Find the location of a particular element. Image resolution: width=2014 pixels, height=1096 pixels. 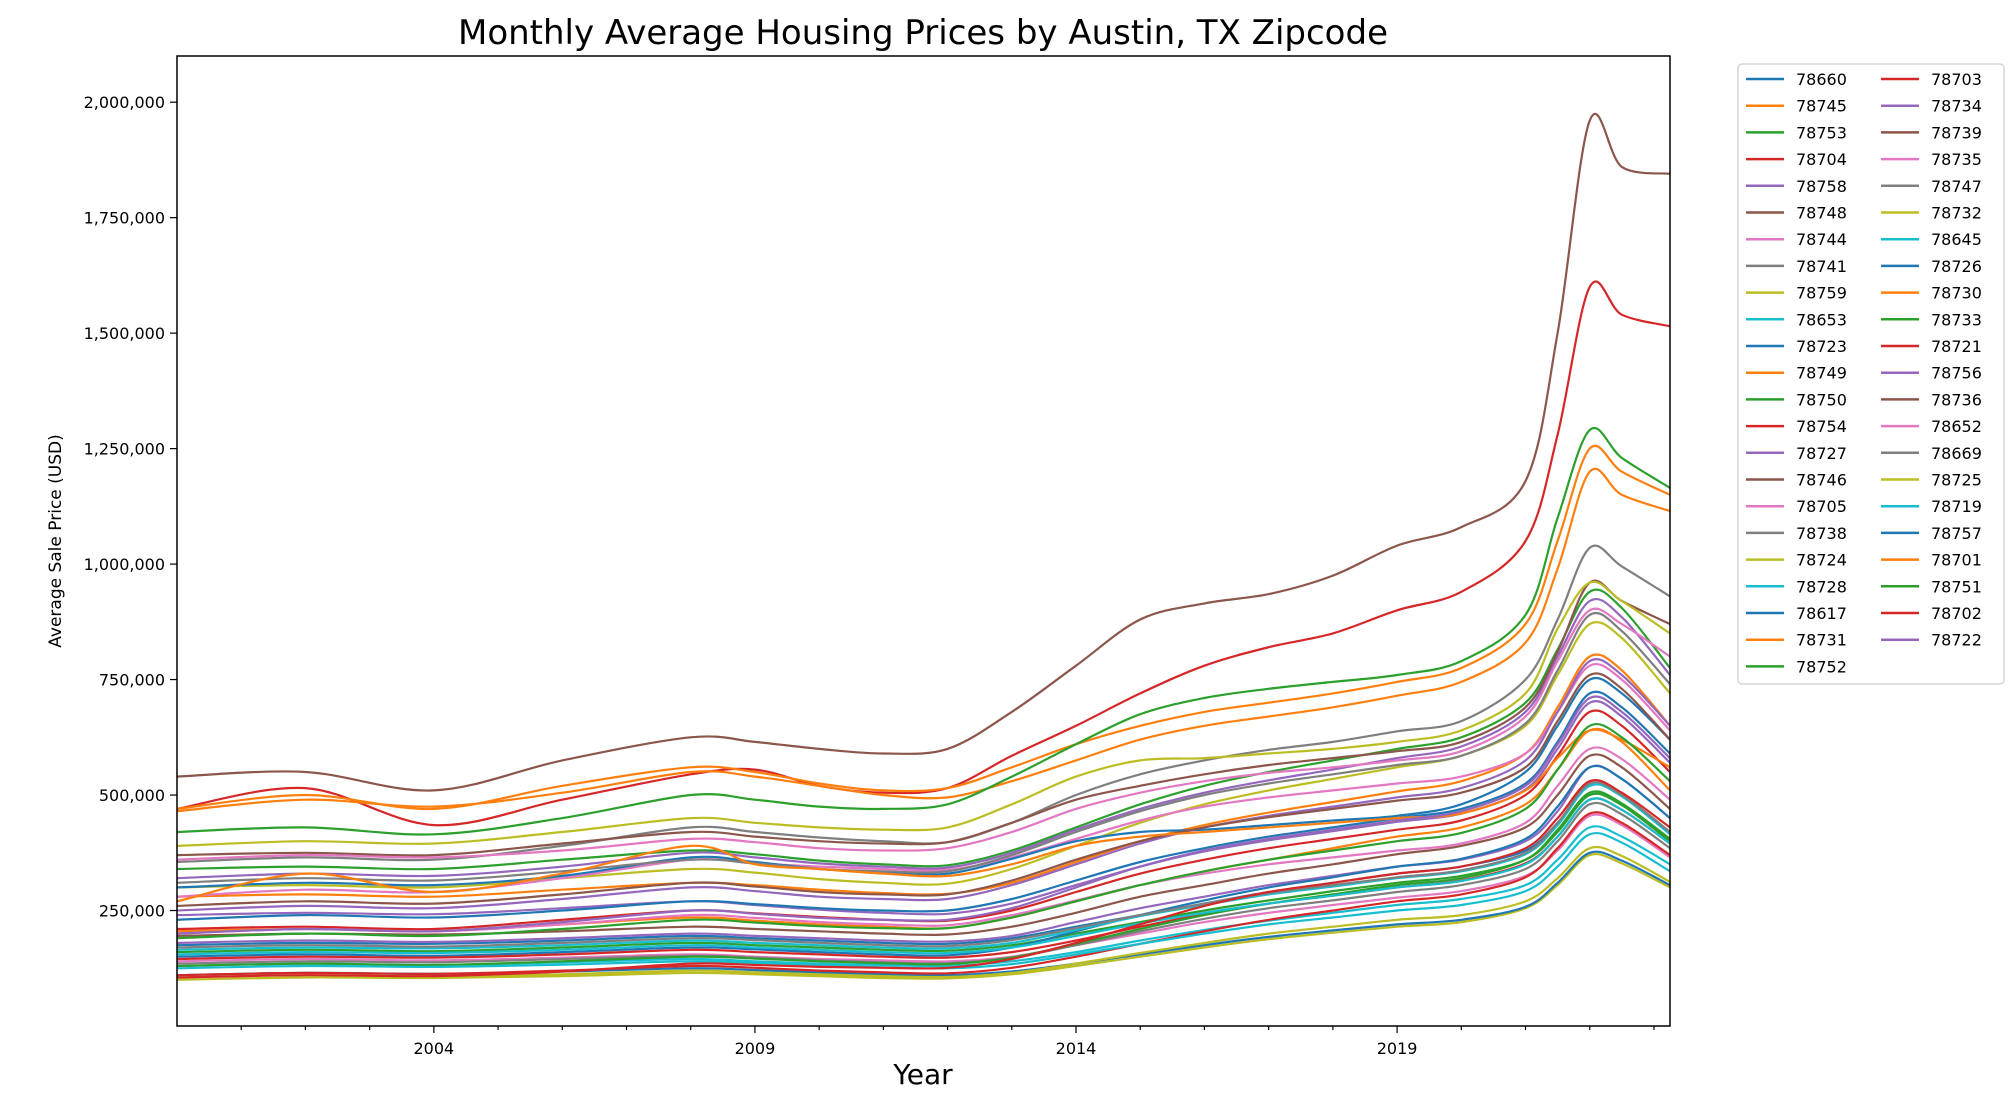

legend-item: 78741 is located at coordinates (1796, 266).